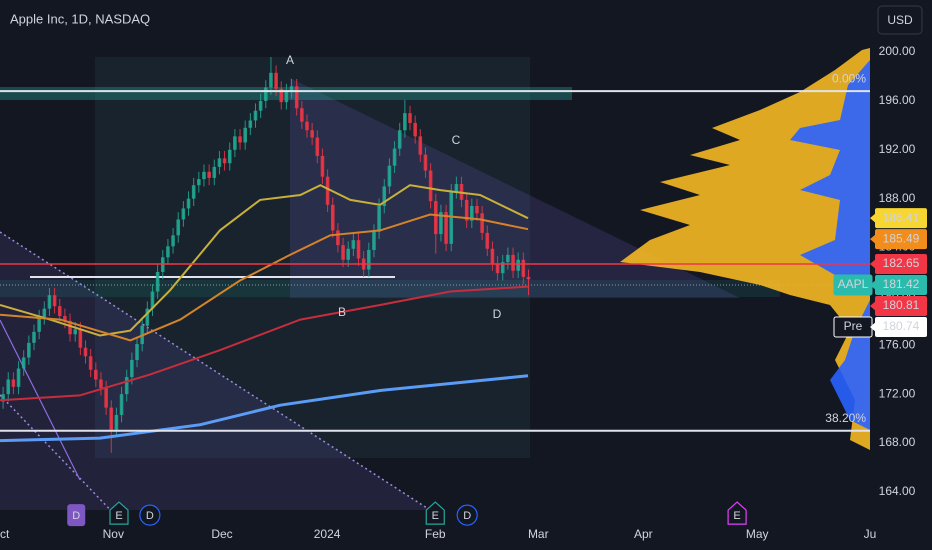 The height and width of the screenshot is (550, 932). I want to click on badge-value: 185.49, so click(901, 238).